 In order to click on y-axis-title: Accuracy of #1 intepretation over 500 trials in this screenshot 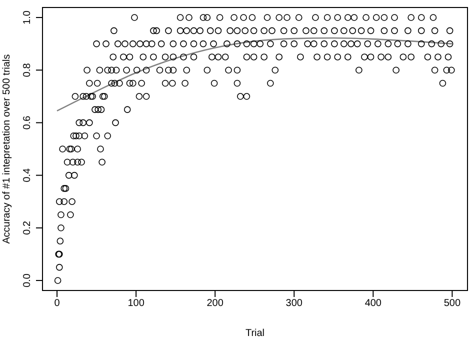, I will do `click(7, 149)`.